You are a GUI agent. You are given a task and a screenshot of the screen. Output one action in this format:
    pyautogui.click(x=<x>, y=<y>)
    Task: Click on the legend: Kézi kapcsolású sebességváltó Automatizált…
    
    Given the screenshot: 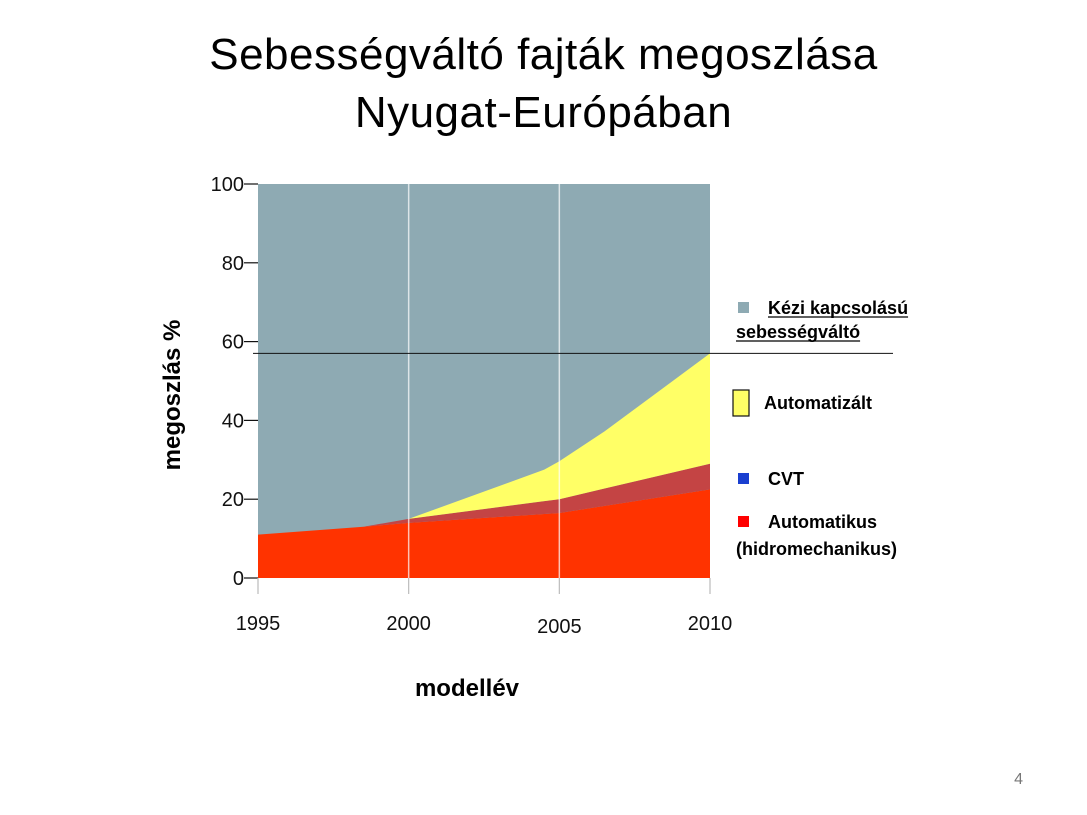 What is the action you would take?
    pyautogui.click(x=820, y=428)
    